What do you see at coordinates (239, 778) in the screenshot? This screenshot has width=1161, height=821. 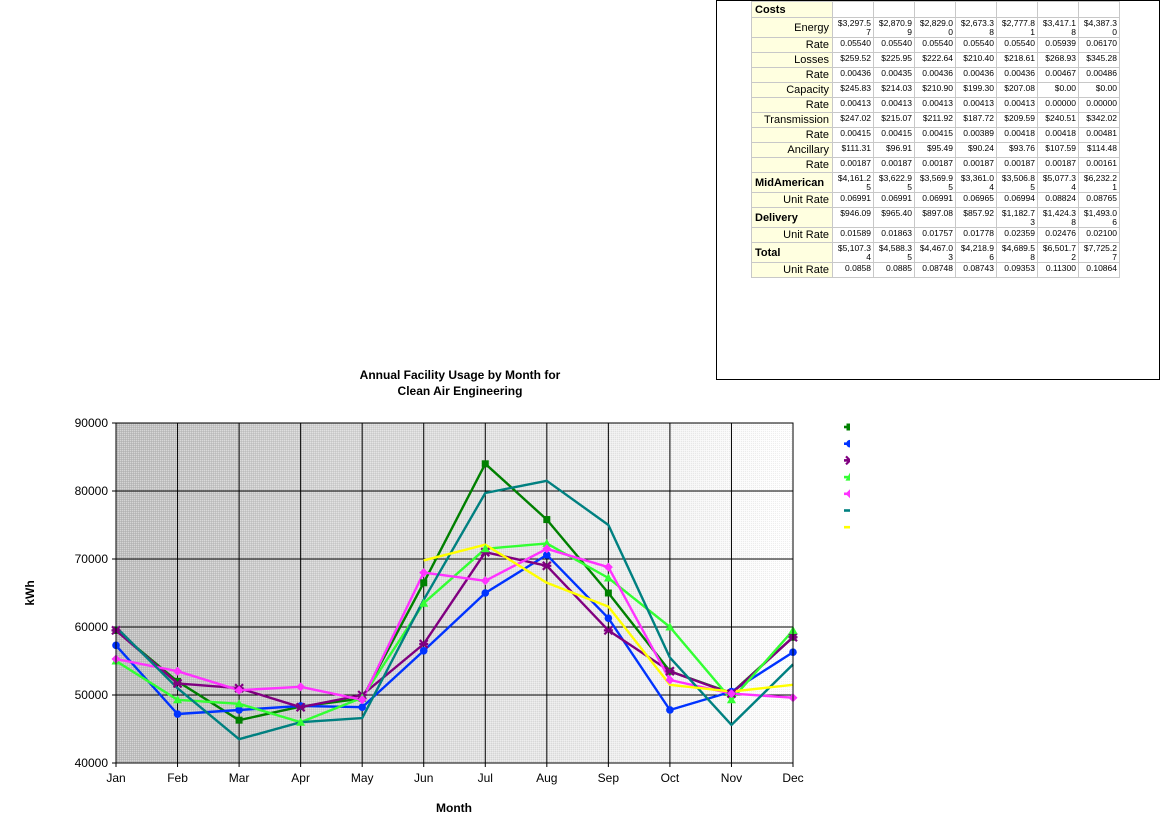 I see `x-tick-label: Mar` at bounding box center [239, 778].